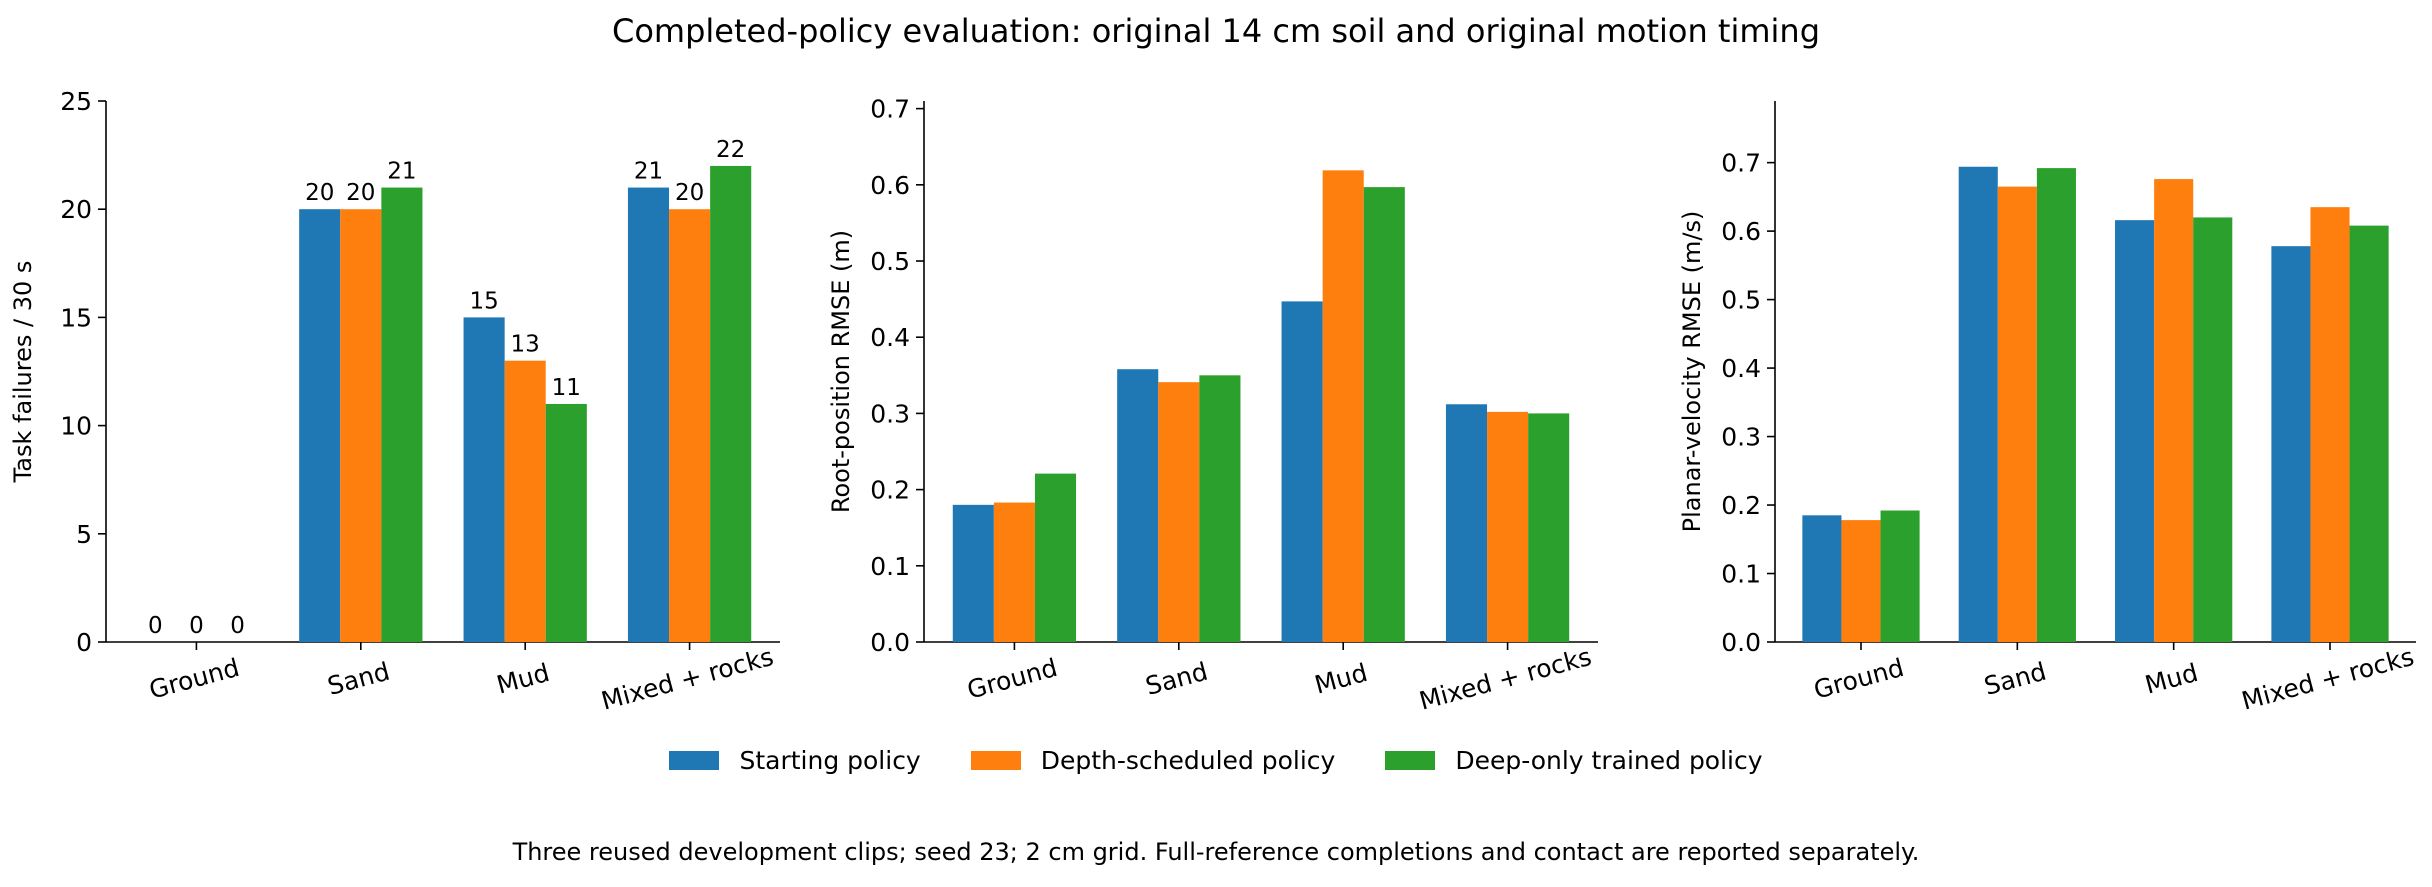 This screenshot has height=887, width=2432. Describe the element at coordinates (1741, 437) in the screenshot. I see `panel-2-ytick-label: 0.3` at that location.